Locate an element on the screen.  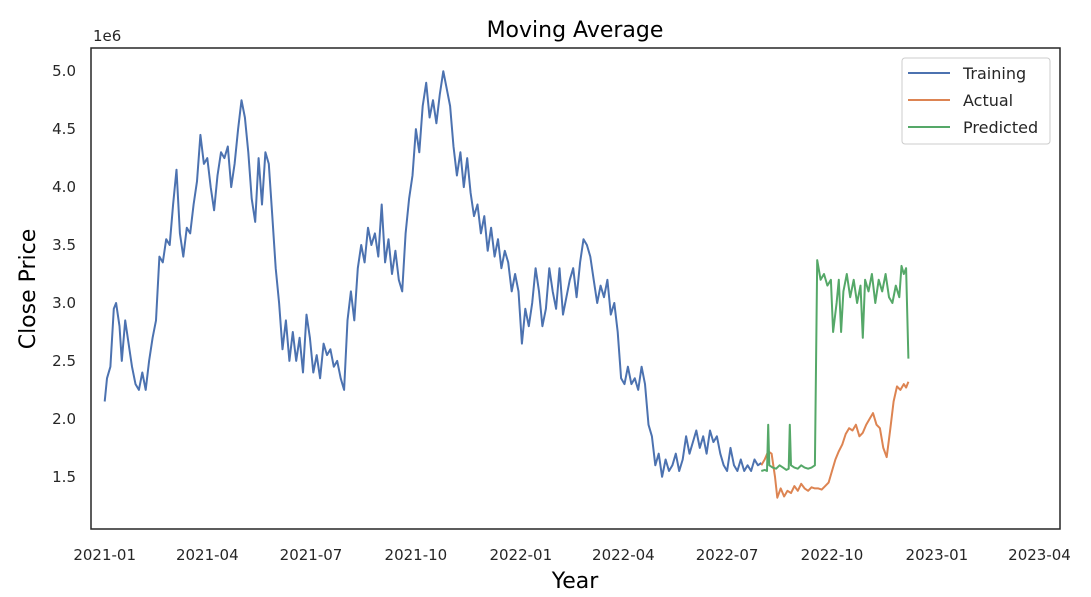
legend: Training Actual Predicted is located at coordinates (976, 101).